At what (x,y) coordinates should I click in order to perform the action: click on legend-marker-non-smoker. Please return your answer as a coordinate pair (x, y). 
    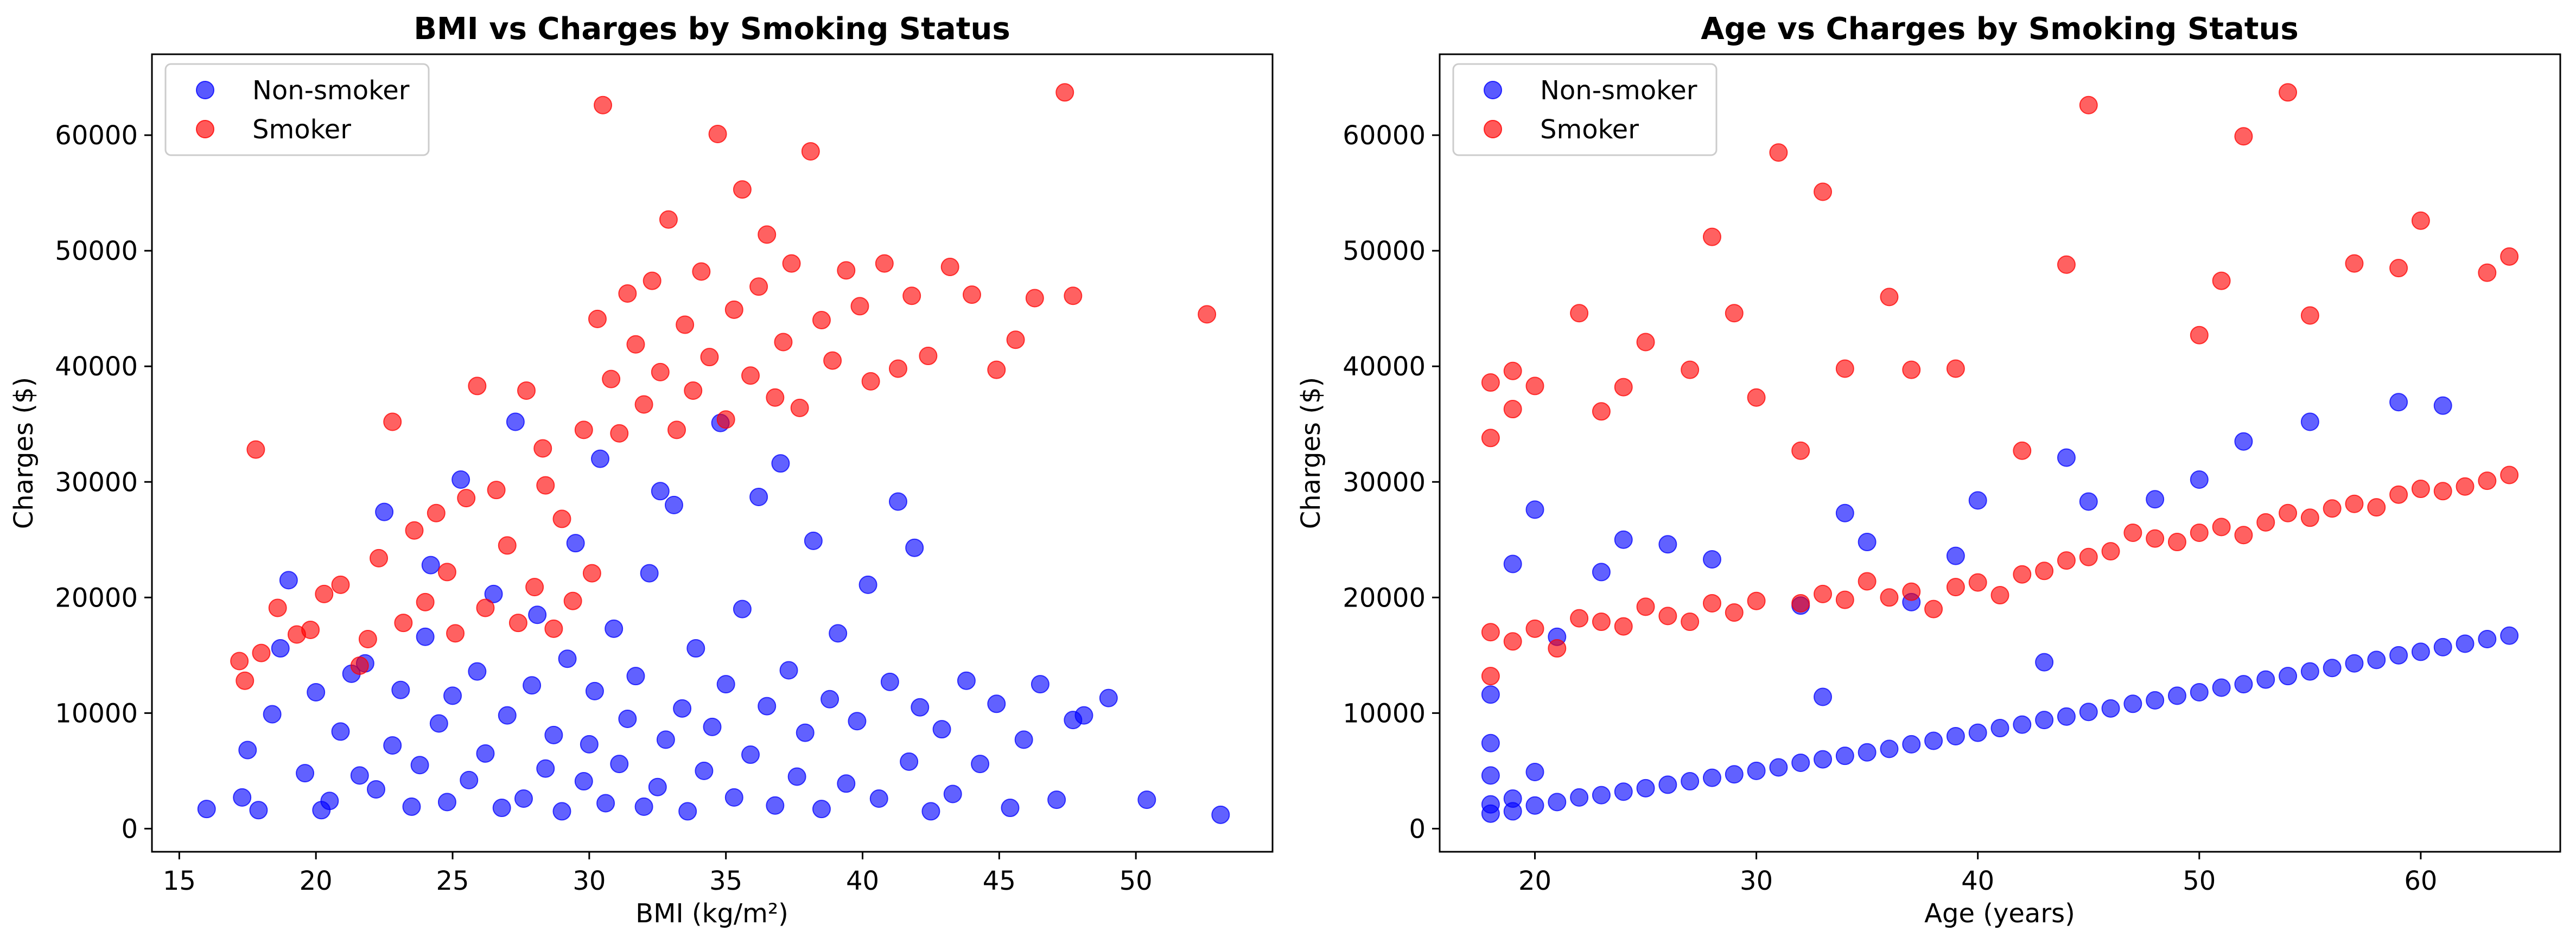
    Looking at the image, I should click on (205, 90).